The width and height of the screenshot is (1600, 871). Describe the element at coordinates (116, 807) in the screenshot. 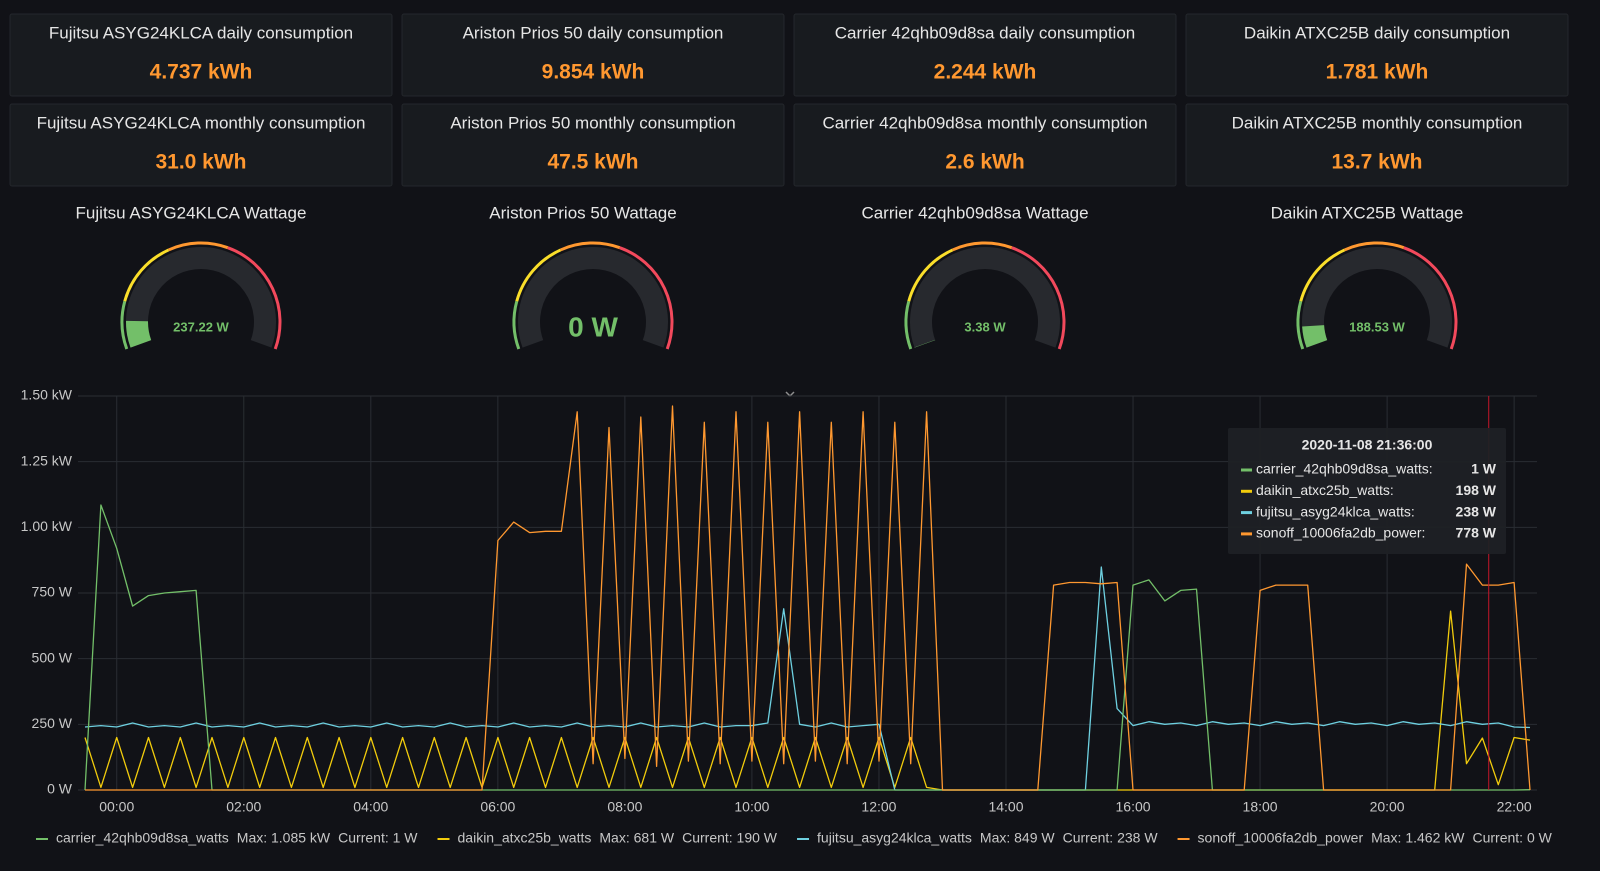

I see `x-tick-label: 00:00` at that location.